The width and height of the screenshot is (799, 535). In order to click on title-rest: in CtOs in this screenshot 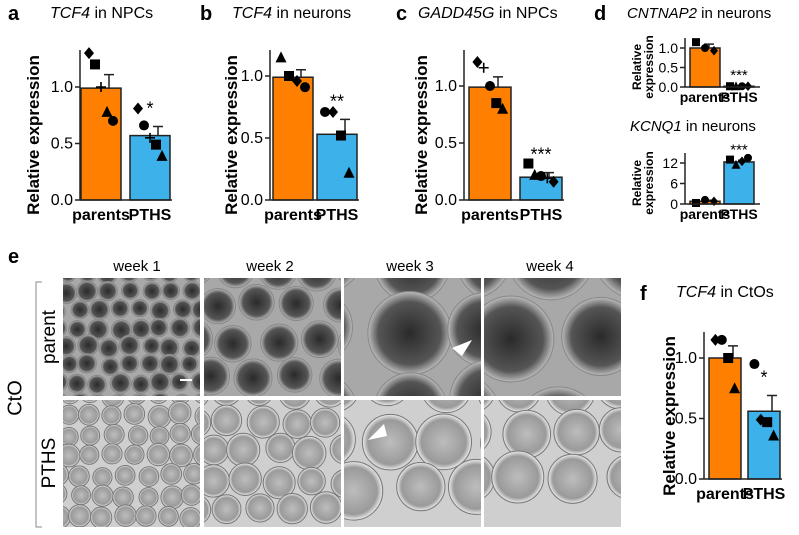, I will do `click(745, 292)`.